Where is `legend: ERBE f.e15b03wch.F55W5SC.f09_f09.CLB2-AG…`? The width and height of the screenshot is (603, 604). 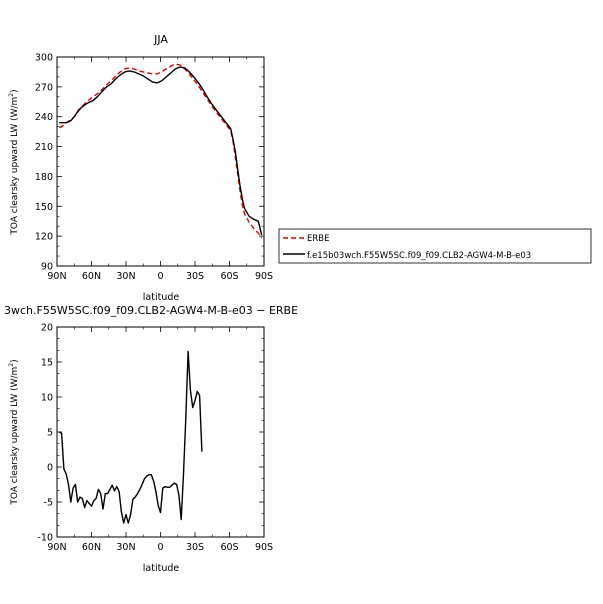 legend: ERBE f.e15b03wch.F55W5SC.f09_f09.CLB2-AG… is located at coordinates (435, 246).